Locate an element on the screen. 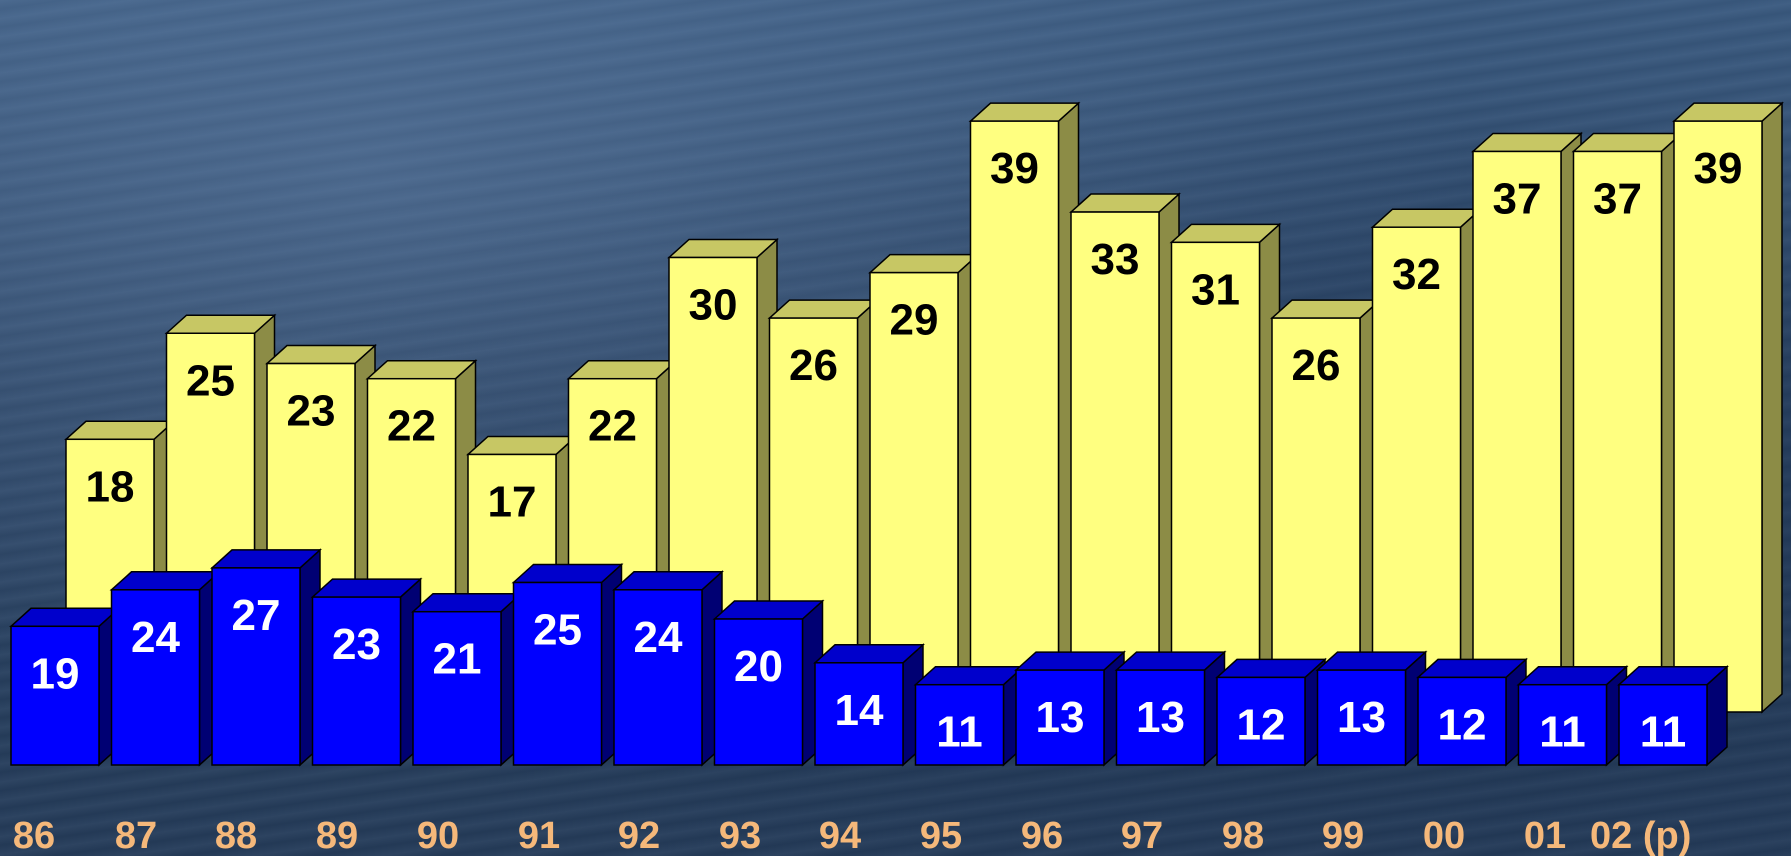 The image size is (1791, 856). bar-back: 33 is located at coordinates (1125, 453).